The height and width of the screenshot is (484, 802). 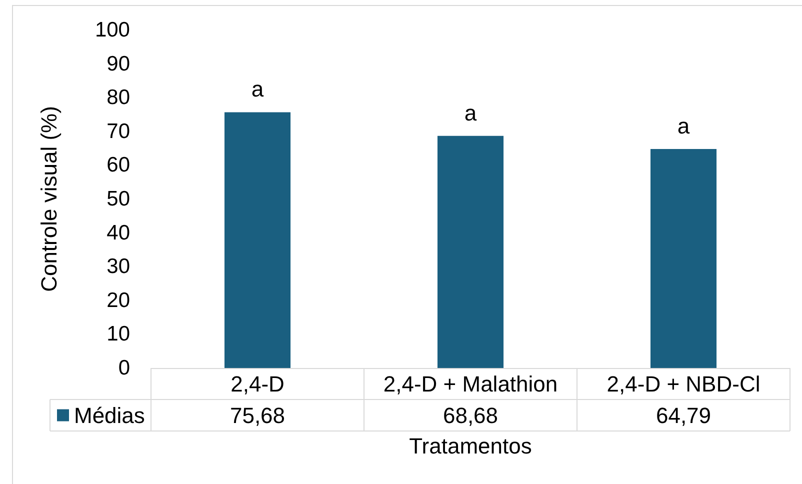 I want to click on y-tick-label: 30, so click(x=118, y=266).